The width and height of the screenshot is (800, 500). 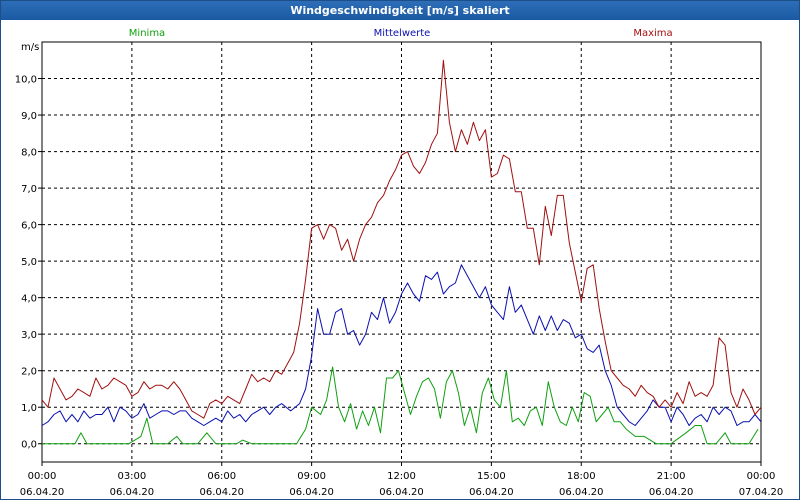 I want to click on y-tick-label: 0,0, so click(x=29, y=445).